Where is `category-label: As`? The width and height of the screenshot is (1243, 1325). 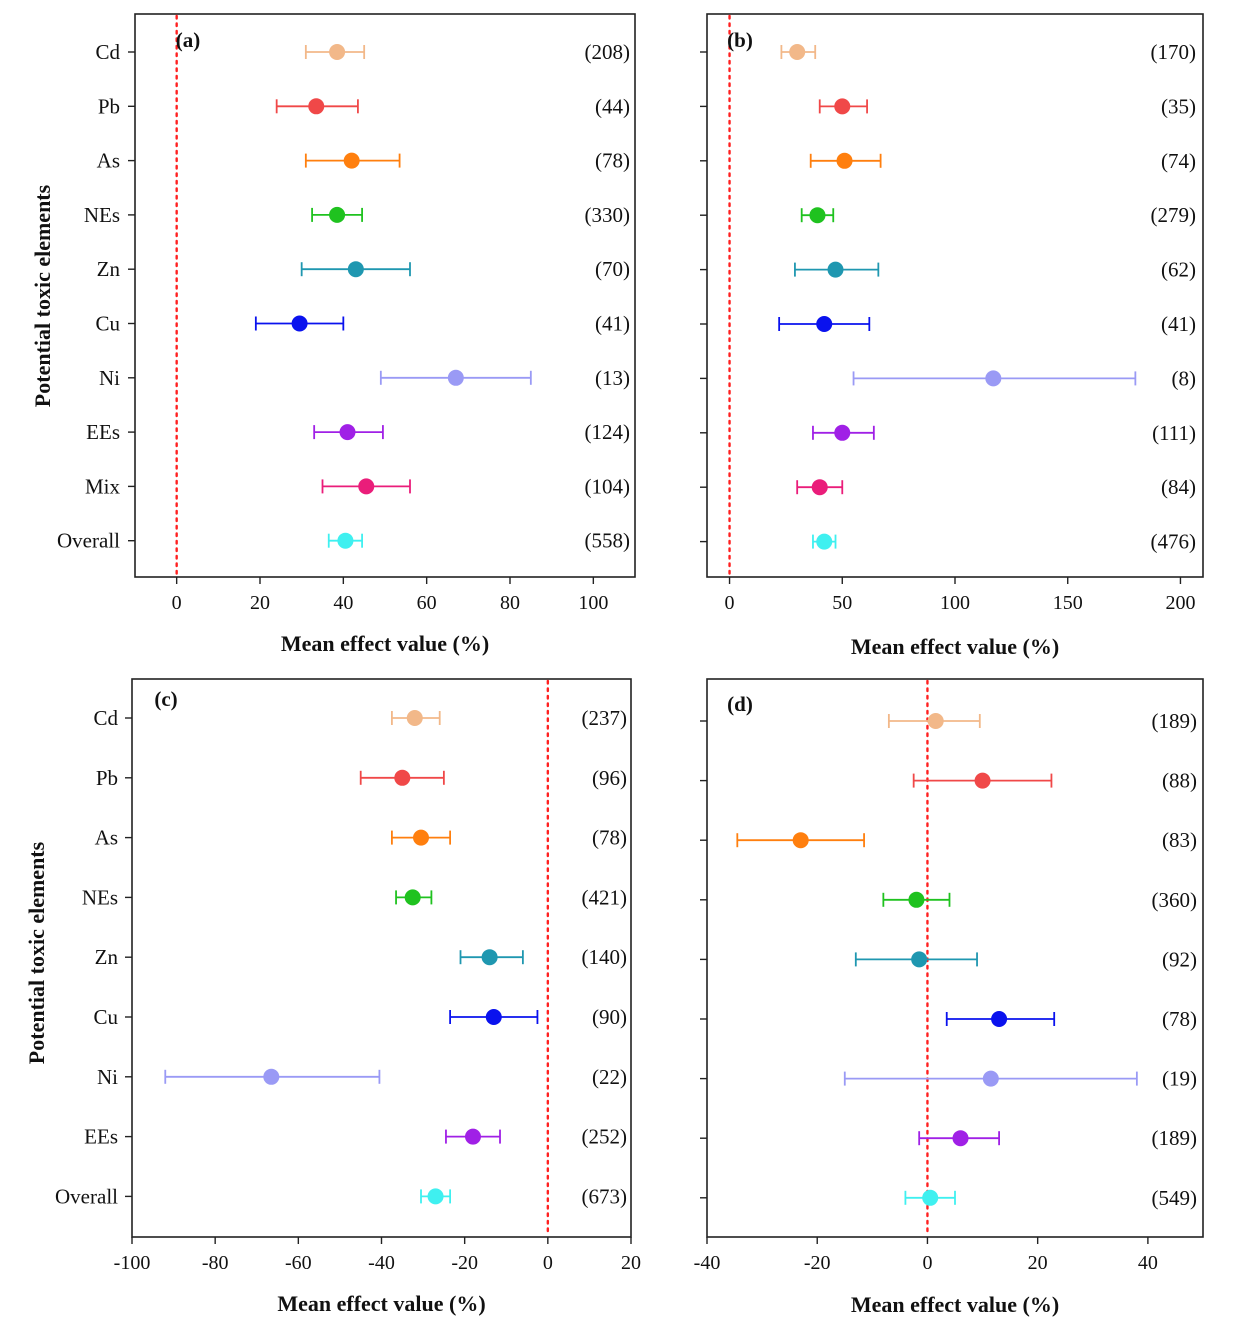 category-label: As is located at coordinates (106, 838).